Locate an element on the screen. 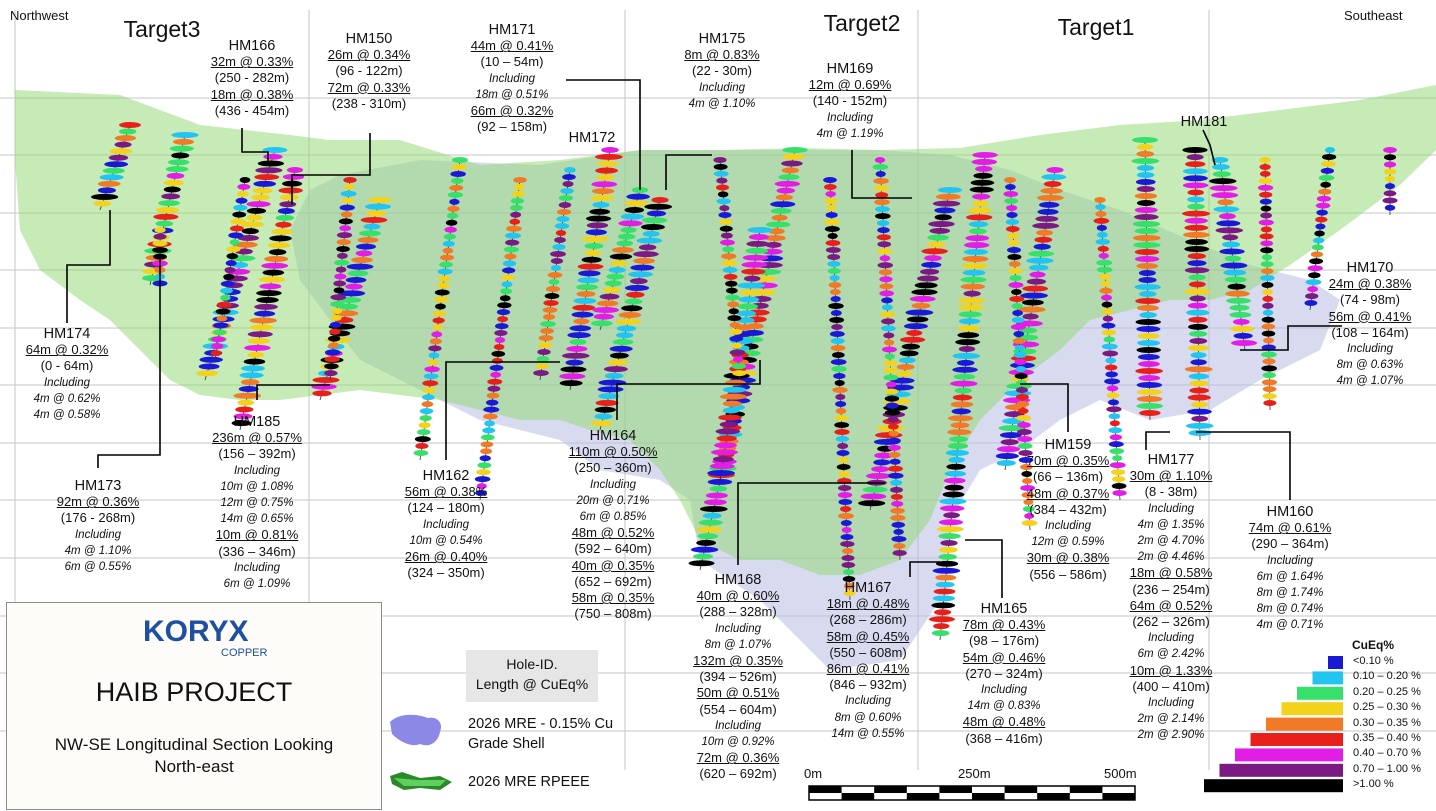 The height and width of the screenshot is (811, 1436). hole-id: HM150 is located at coordinates (369, 39).